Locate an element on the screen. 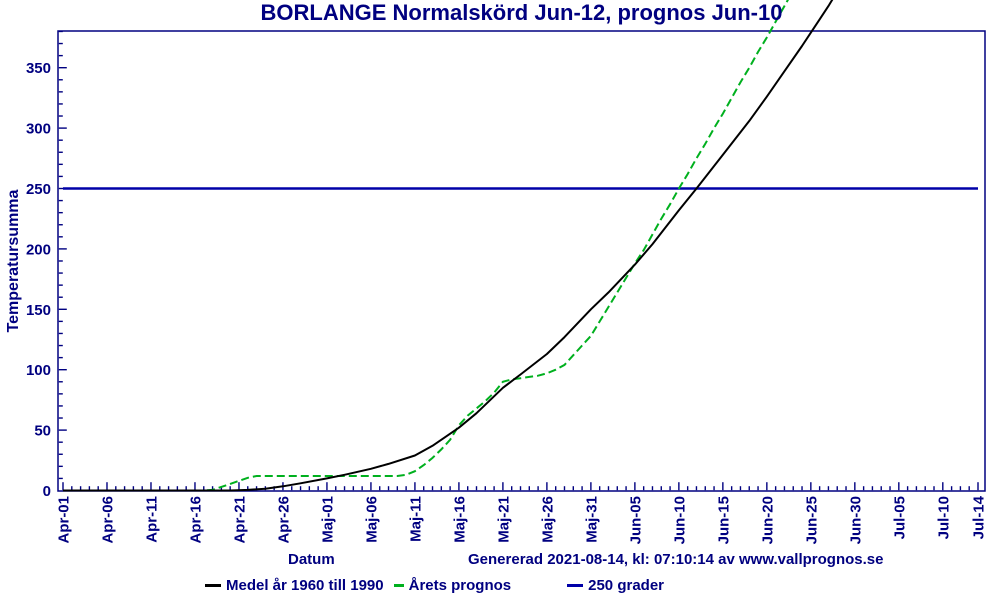 Image resolution: width=990 pixels, height=600 pixels. x-tick-label: Jul-14 is located at coordinates (979, 517).